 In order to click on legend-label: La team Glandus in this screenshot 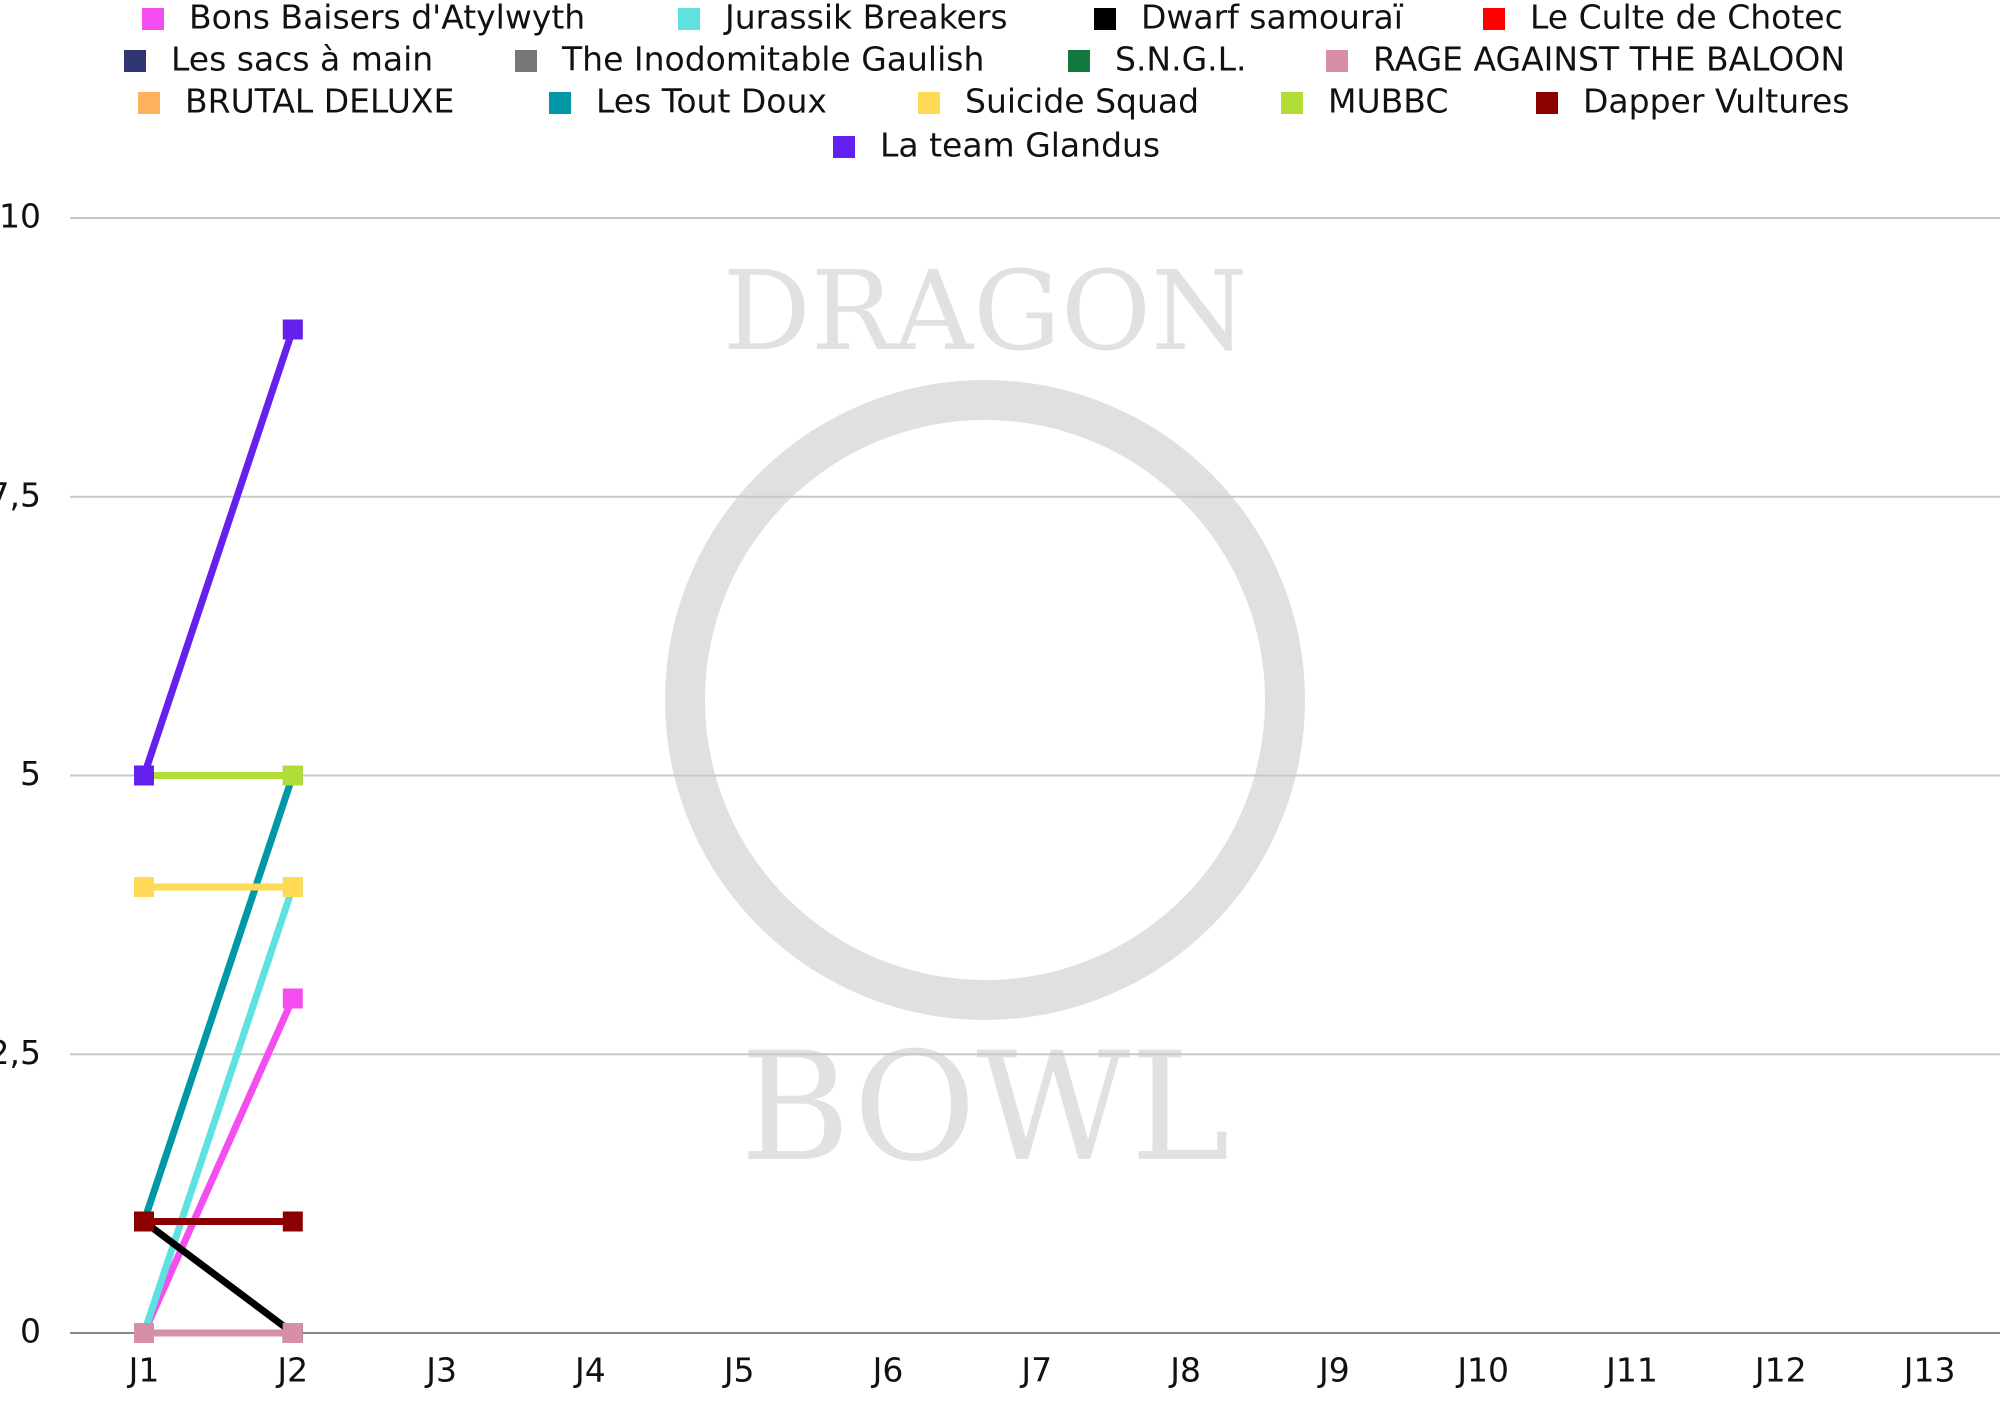, I will do `click(1020, 145)`.